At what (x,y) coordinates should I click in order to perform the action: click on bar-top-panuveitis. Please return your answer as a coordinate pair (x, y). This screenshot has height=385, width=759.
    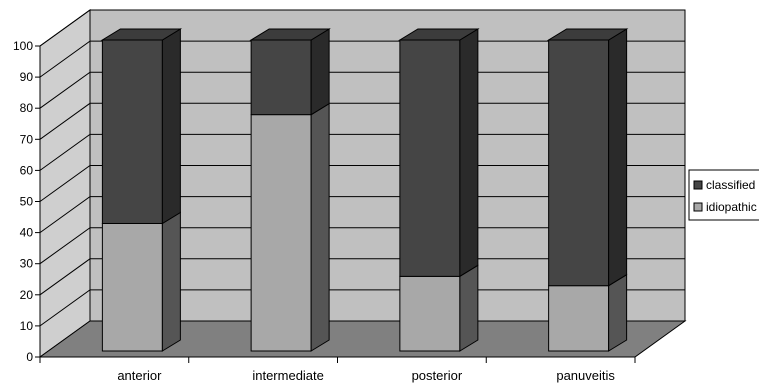
    Looking at the image, I should click on (587, 34).